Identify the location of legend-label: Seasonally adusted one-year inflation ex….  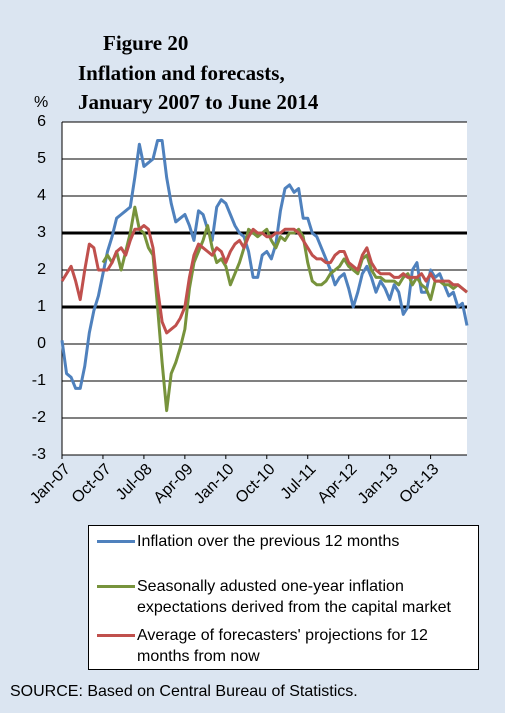
(294, 597).